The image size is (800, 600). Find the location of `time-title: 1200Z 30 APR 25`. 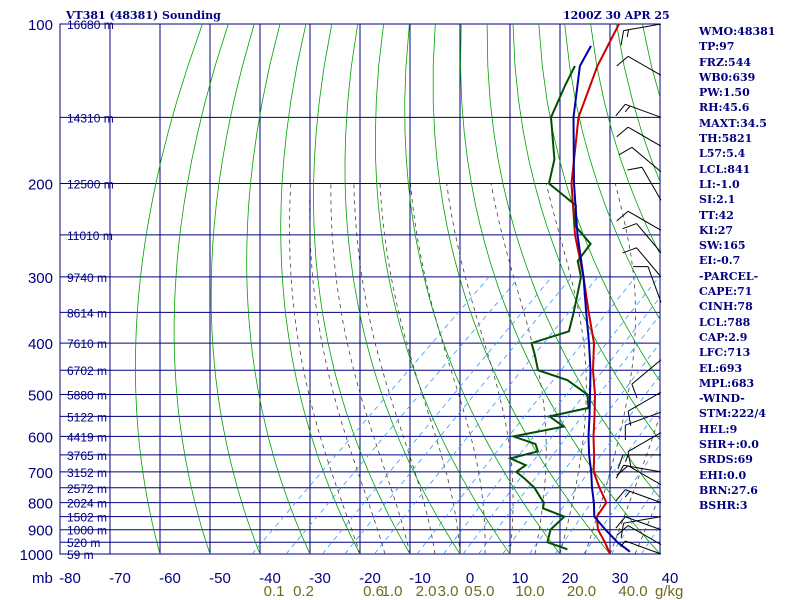

time-title: 1200Z 30 APR 25 is located at coordinates (616, 15).